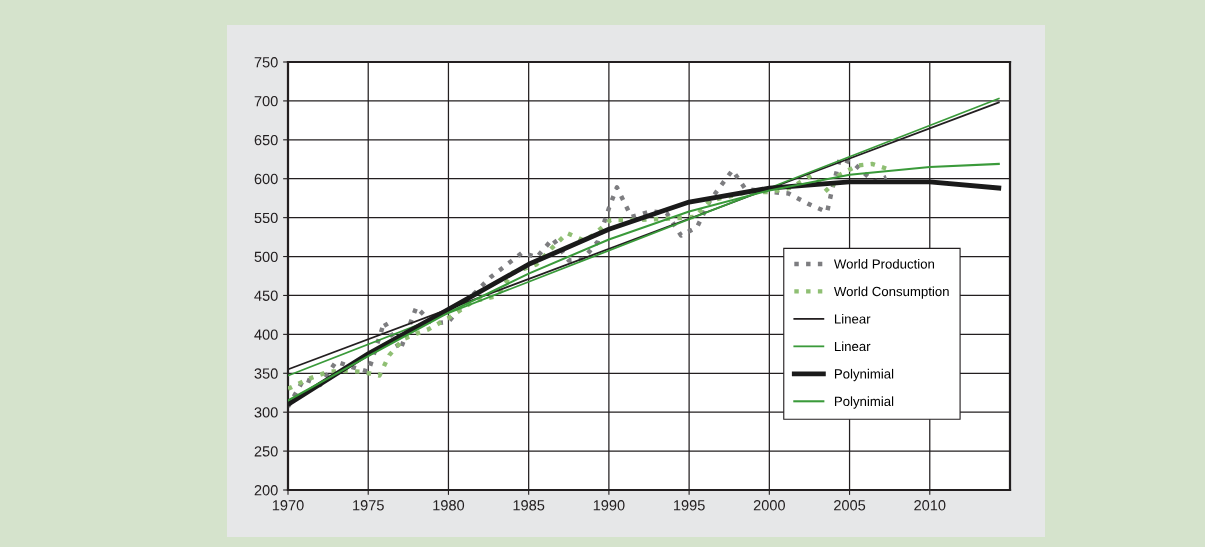 Image resolution: width=1205 pixels, height=547 pixels. What do you see at coordinates (266, 334) in the screenshot?
I see `y-tick-label: 400` at bounding box center [266, 334].